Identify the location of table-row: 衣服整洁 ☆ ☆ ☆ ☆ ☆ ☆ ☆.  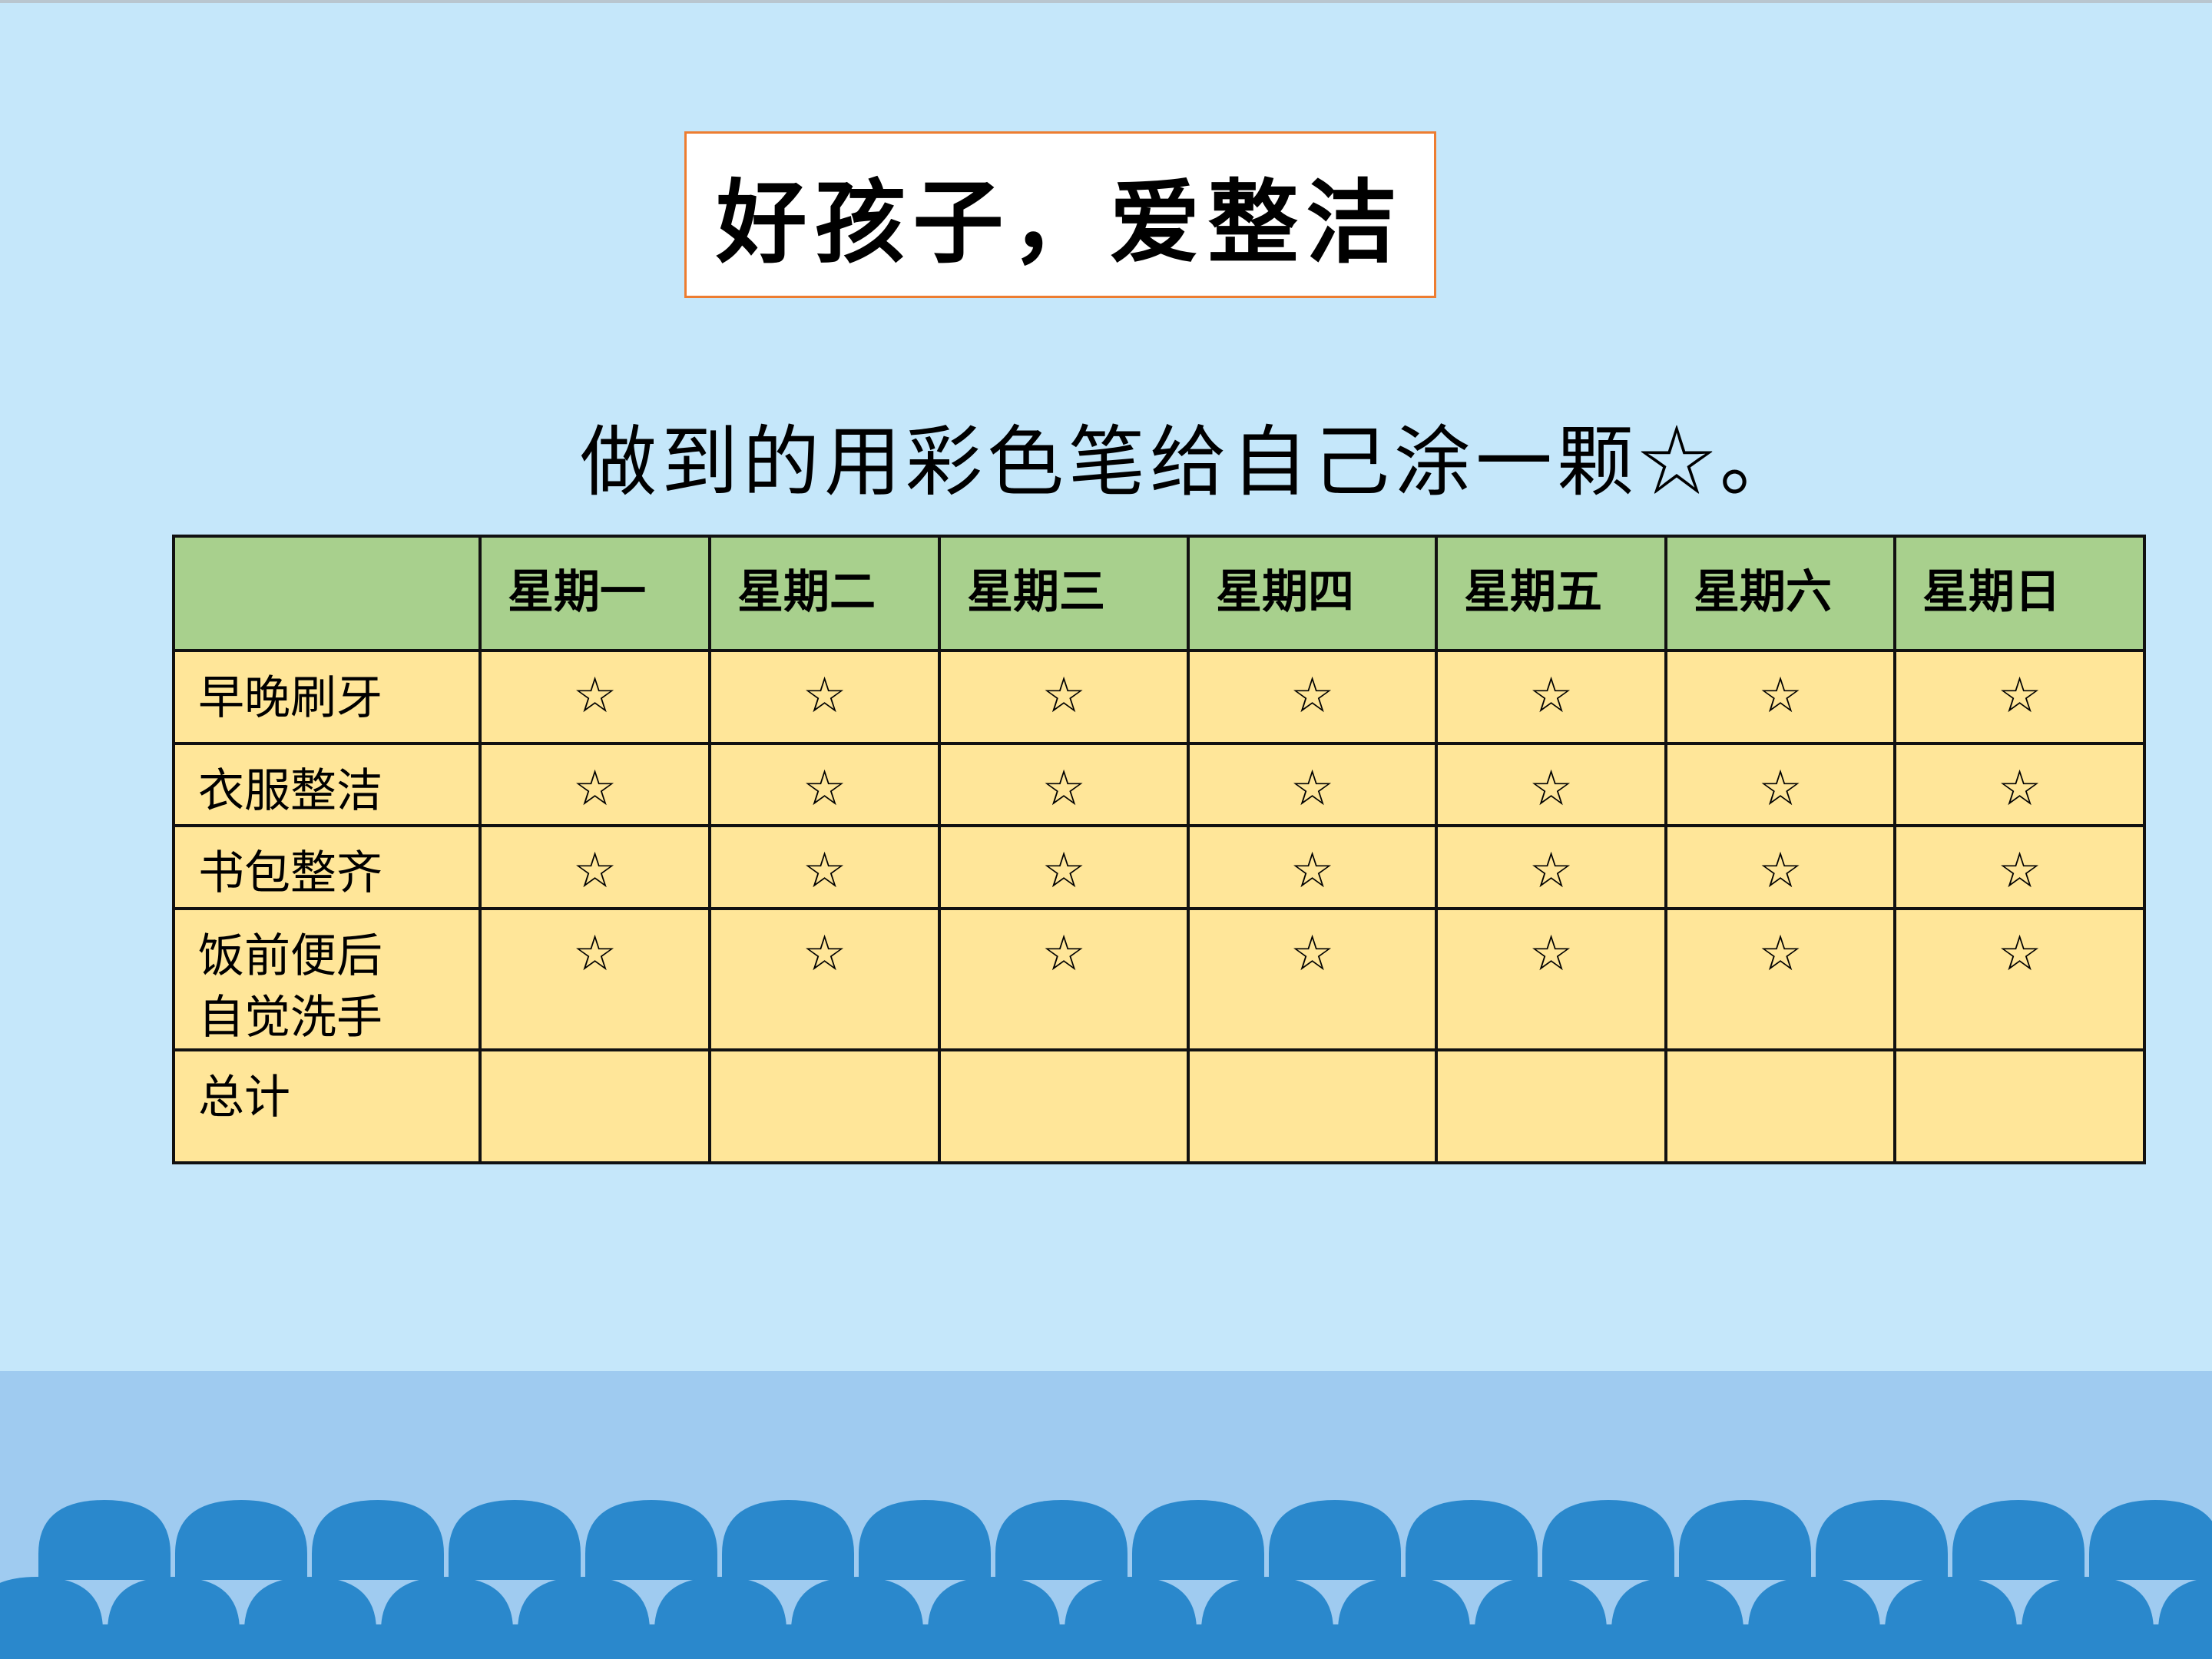
(1159, 785).